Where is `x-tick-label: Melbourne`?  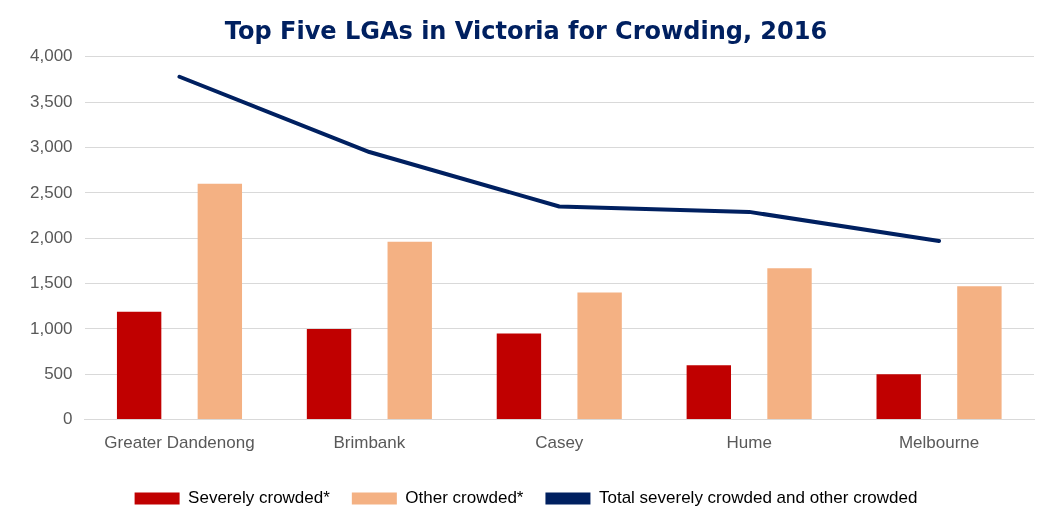
x-tick-label: Melbourne is located at coordinates (939, 443).